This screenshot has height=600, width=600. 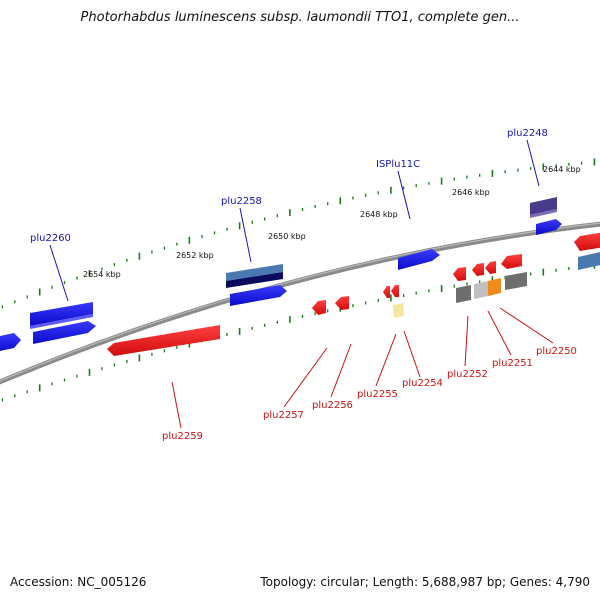 What do you see at coordinates (341, 370) in the screenshot?
I see `leader-plu2256` at bounding box center [341, 370].